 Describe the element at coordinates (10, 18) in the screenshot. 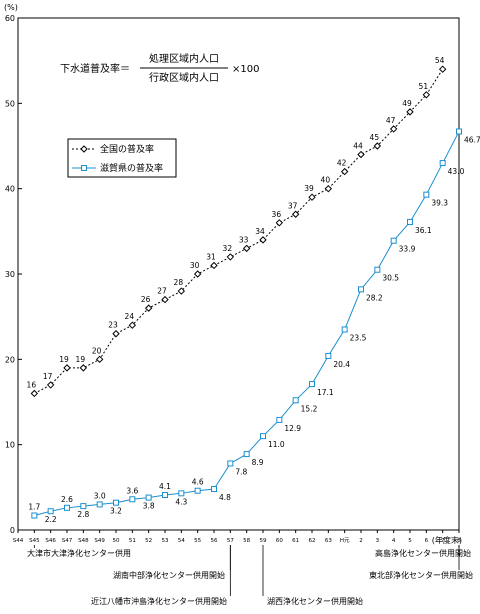

I see `y-tick-label: 60` at that location.